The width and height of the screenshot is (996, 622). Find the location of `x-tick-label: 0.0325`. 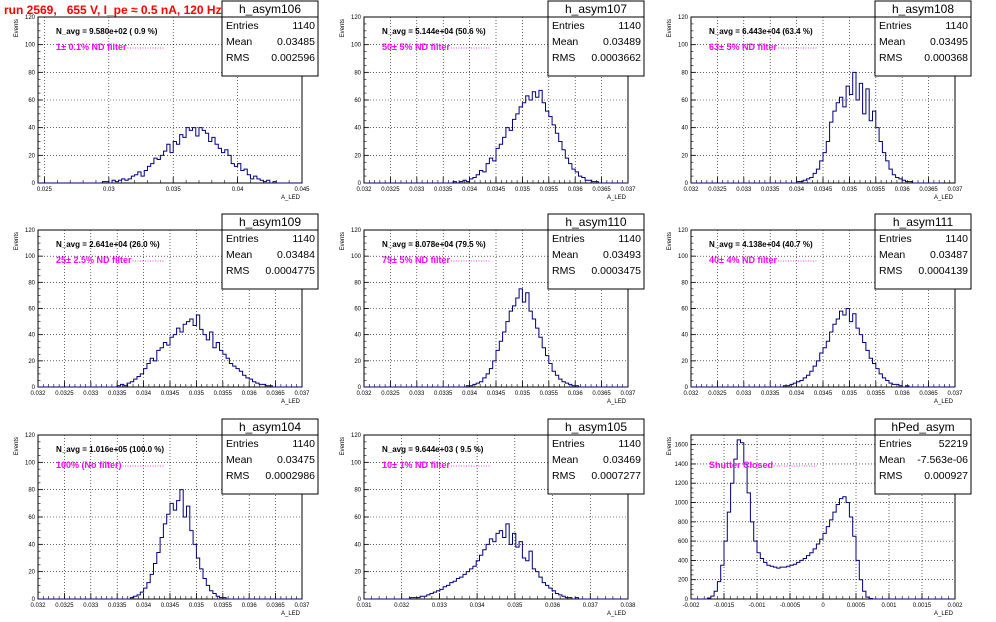

x-tick-label: 0.0325 is located at coordinates (64, 606).